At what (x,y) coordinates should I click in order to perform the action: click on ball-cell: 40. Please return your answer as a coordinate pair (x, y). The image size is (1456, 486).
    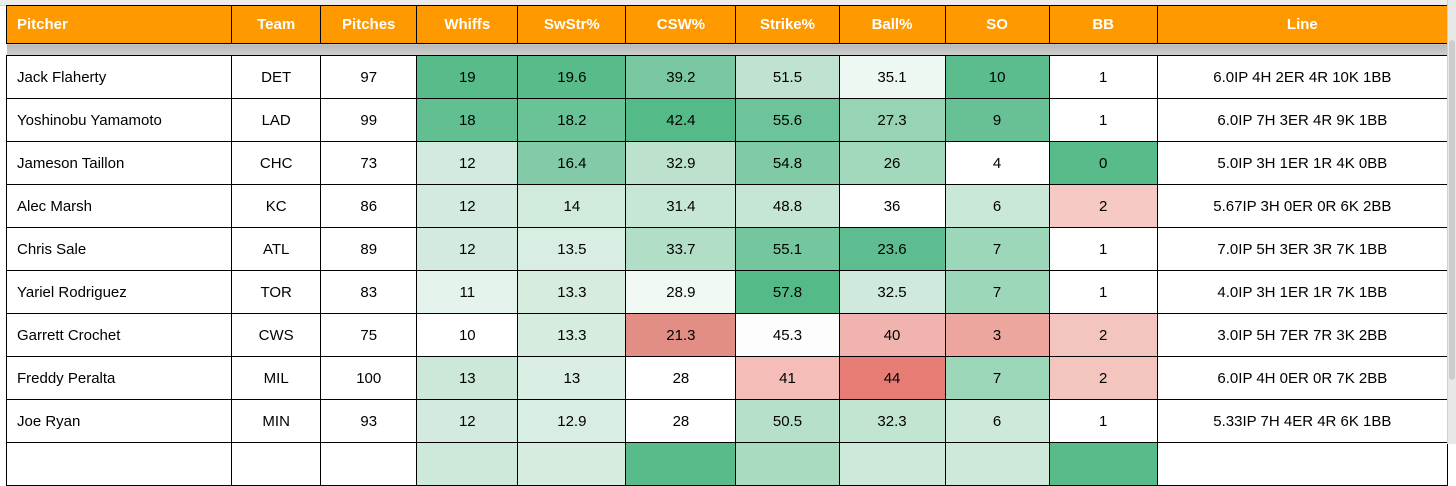
    Looking at the image, I should click on (892, 335).